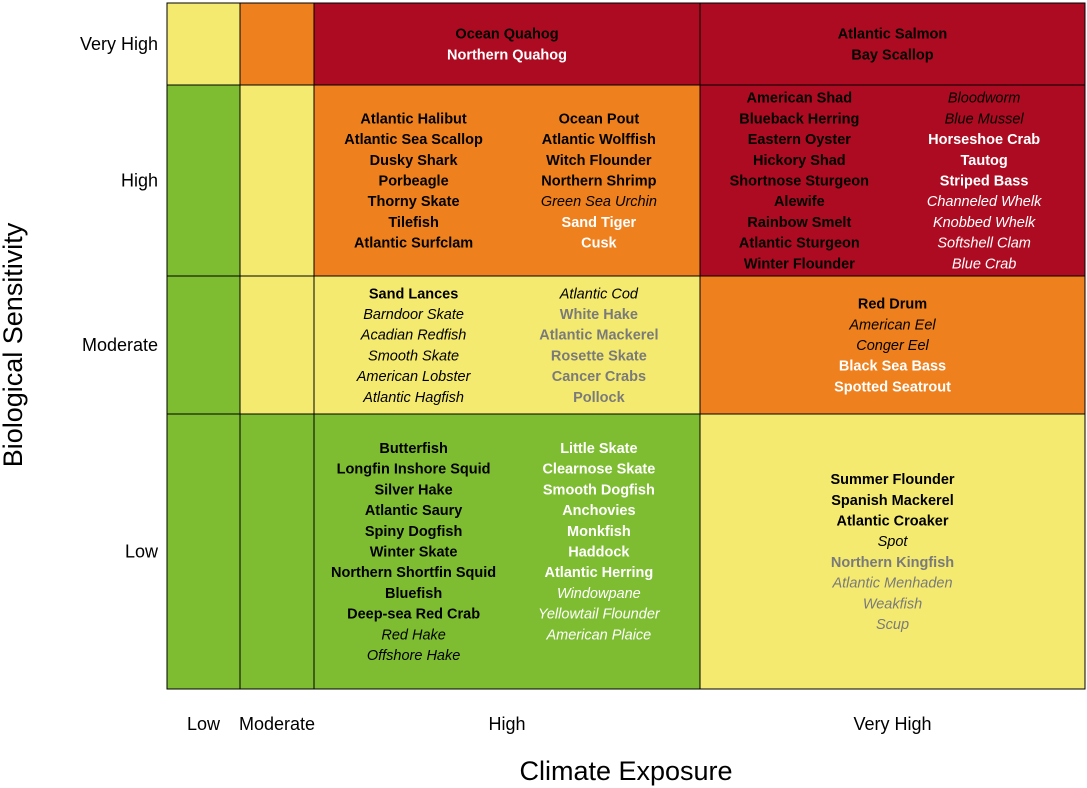  I want to click on species-label-silver-hake: Silver Hake, so click(413, 490).